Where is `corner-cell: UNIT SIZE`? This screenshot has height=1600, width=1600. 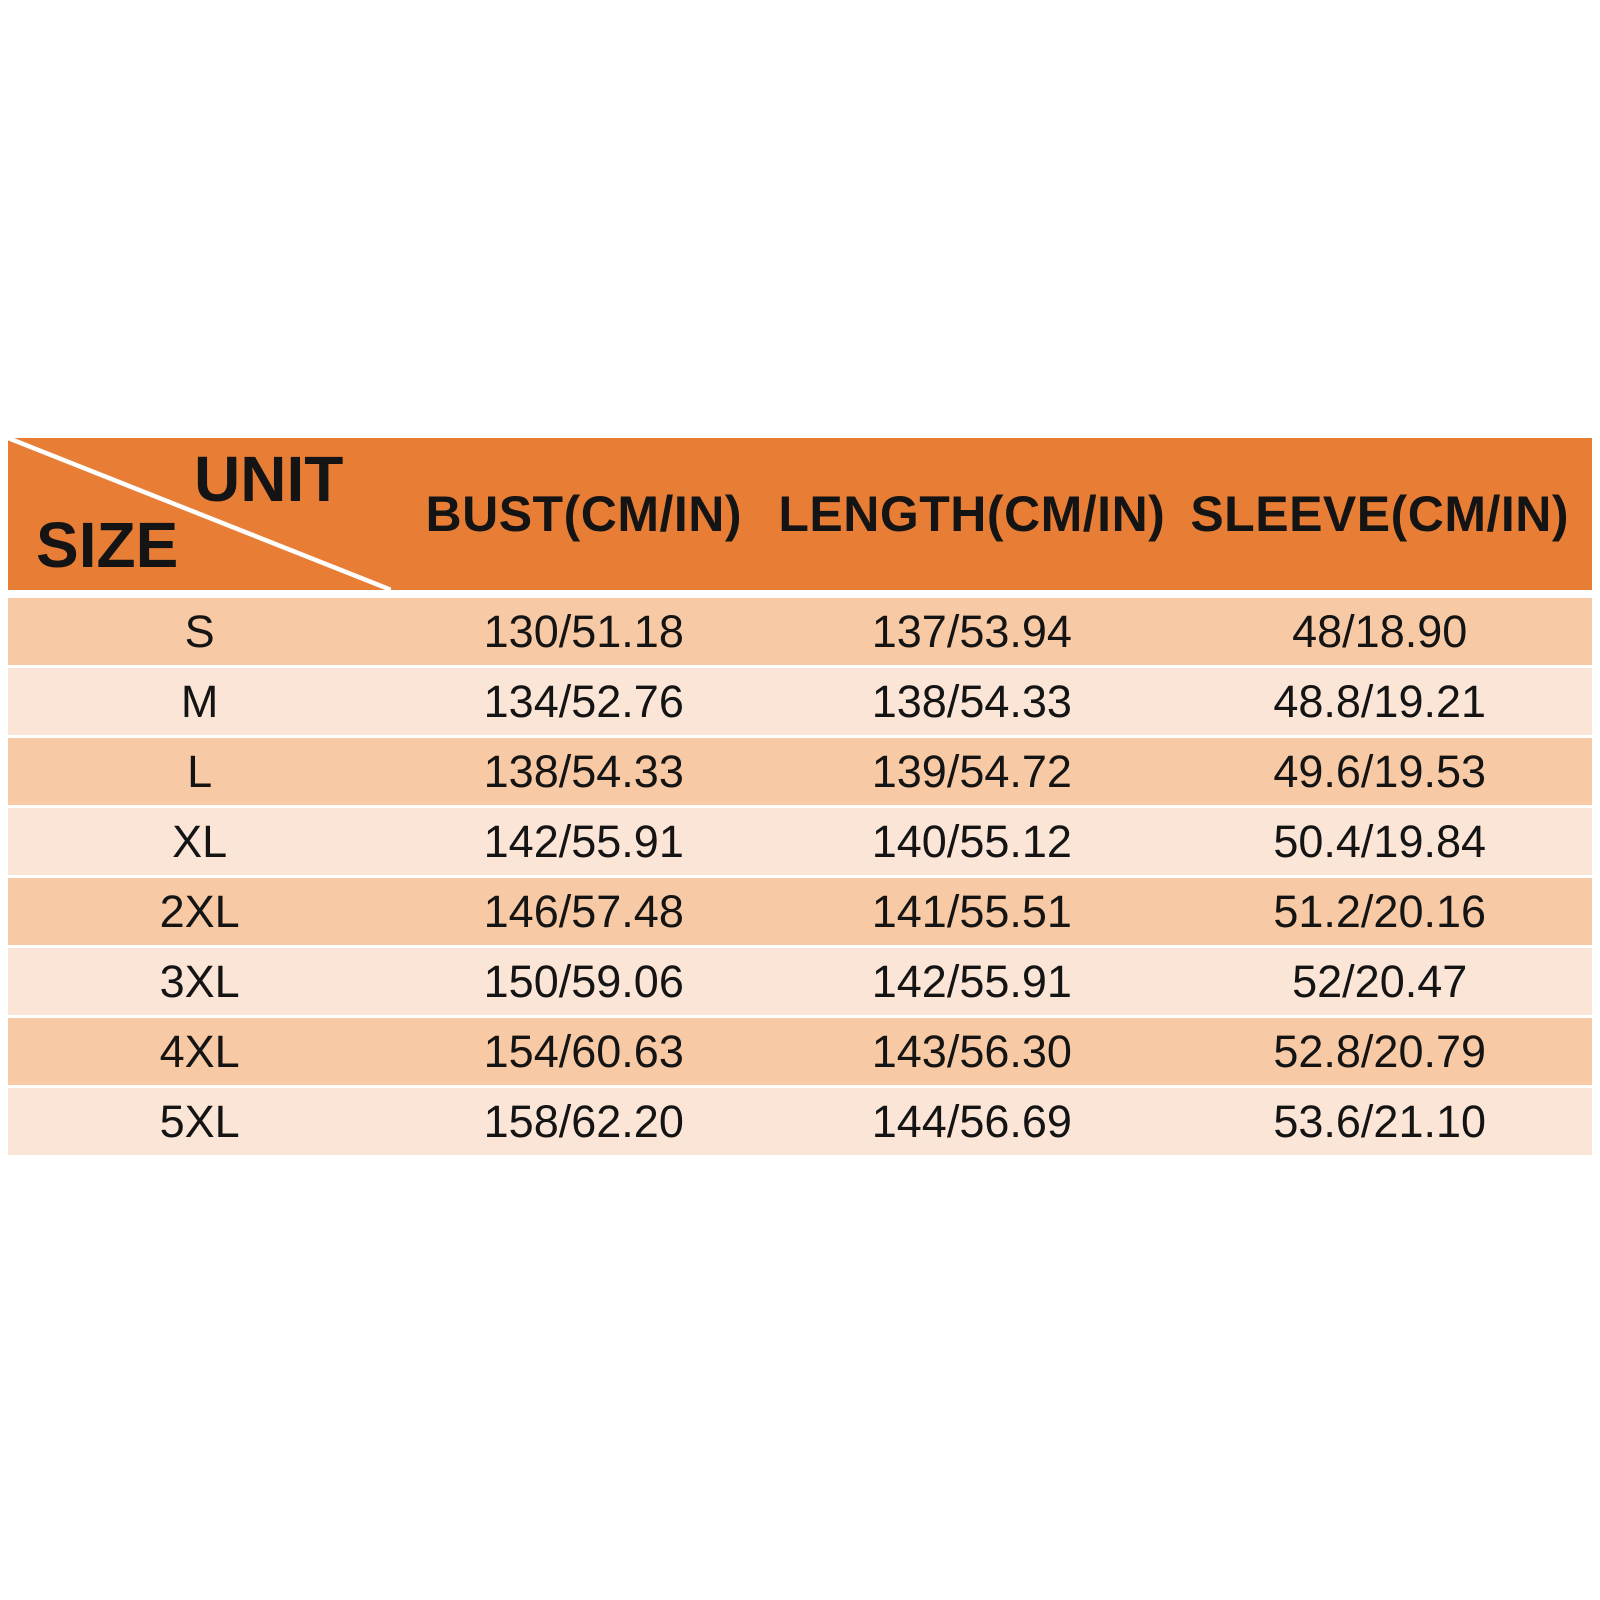
corner-cell: UNIT SIZE is located at coordinates (199, 514).